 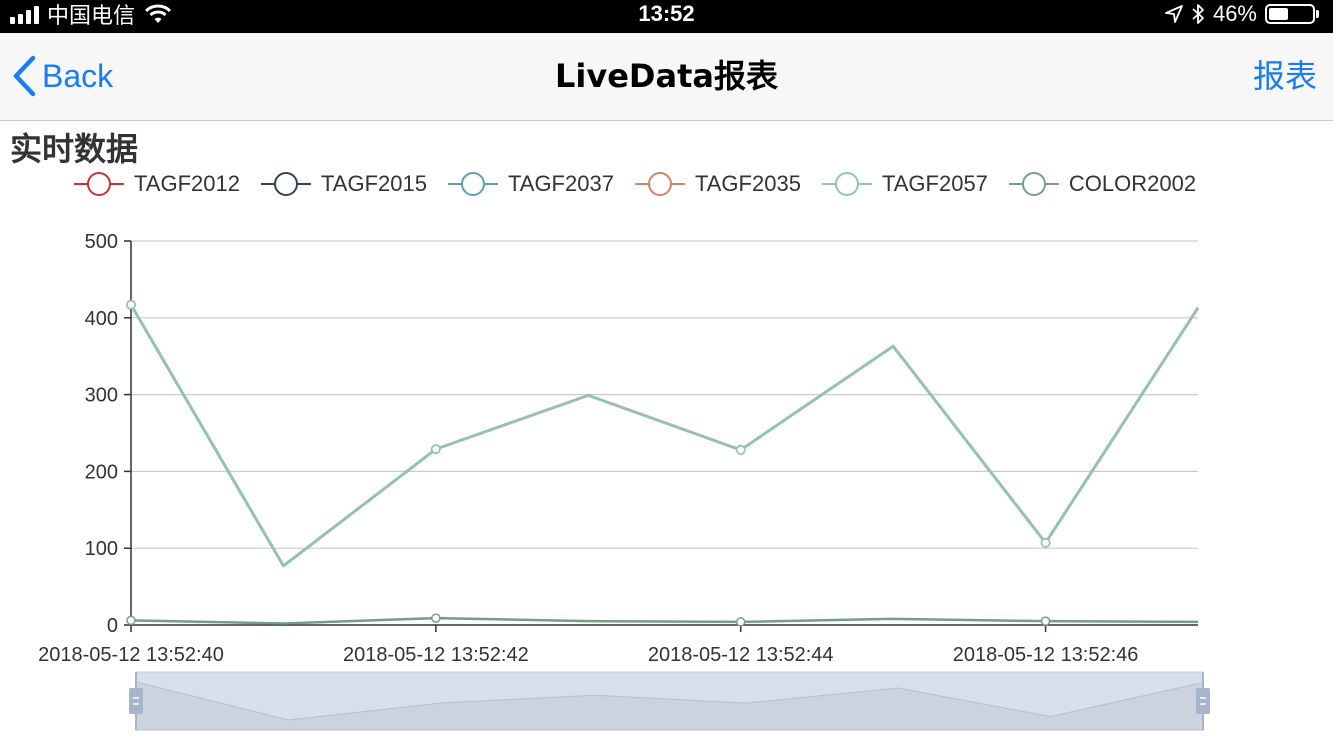 I want to click on y-tick-label: 300, so click(x=101, y=396).